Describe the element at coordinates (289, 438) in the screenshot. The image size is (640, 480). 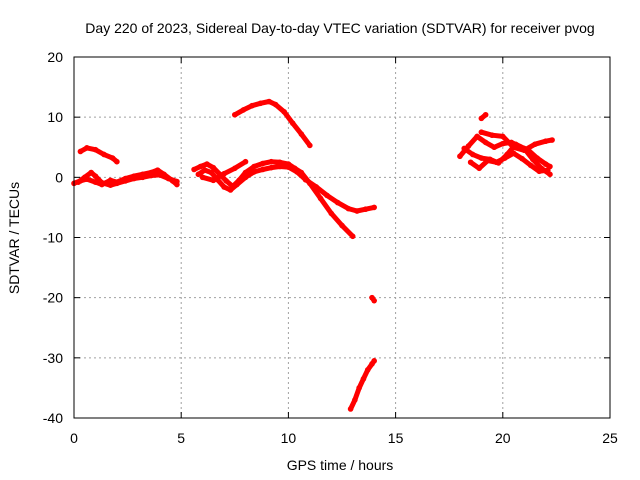
I see `x-tick-label: 10` at that location.